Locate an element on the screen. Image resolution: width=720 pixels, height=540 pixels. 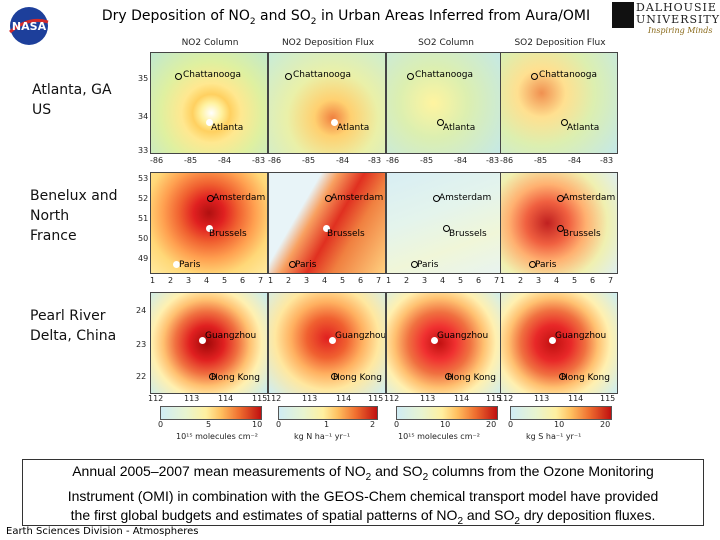
row-label-benelux: Benelux and North France is located at coordinates (74, 216).